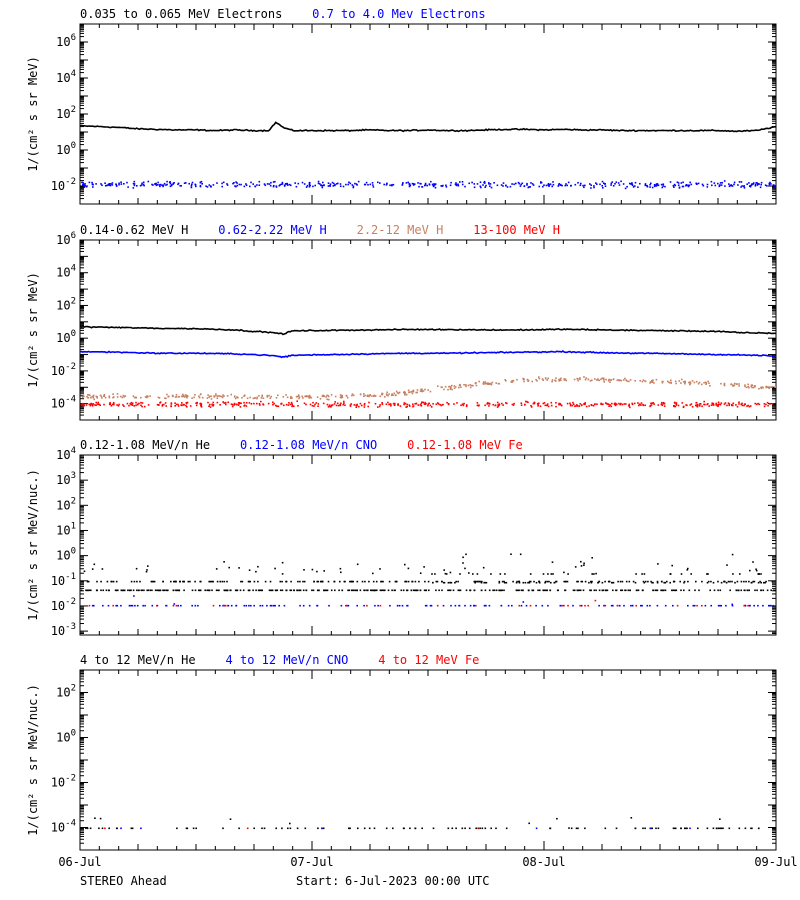 This screenshot has width=800, height=900. Describe the element at coordinates (134, 230) in the screenshot. I see `legend-item: 0.14-0.62 MeV H` at that location.